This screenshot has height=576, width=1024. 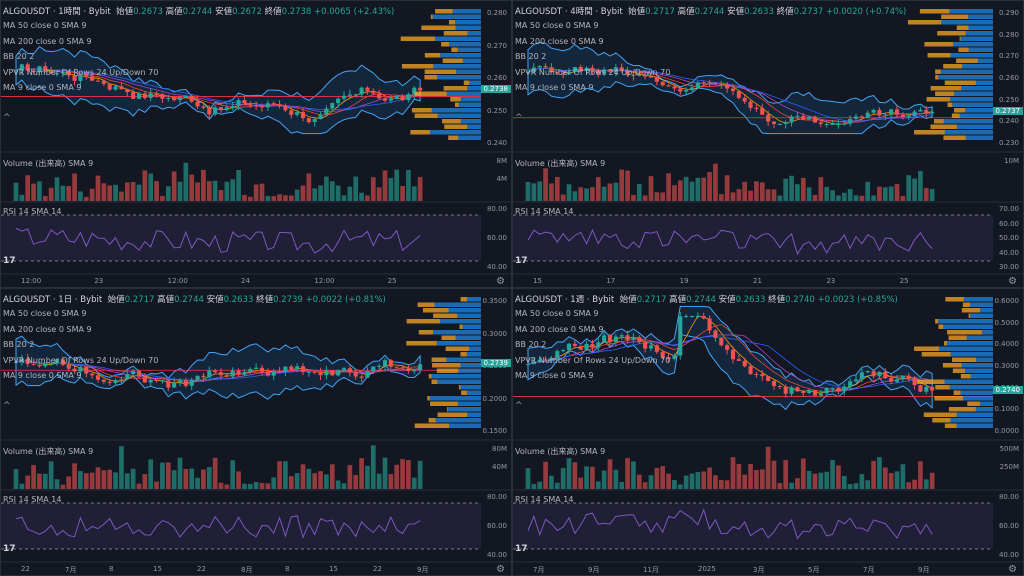 I want to click on time-axis-tick: 25, so click(x=392, y=281).